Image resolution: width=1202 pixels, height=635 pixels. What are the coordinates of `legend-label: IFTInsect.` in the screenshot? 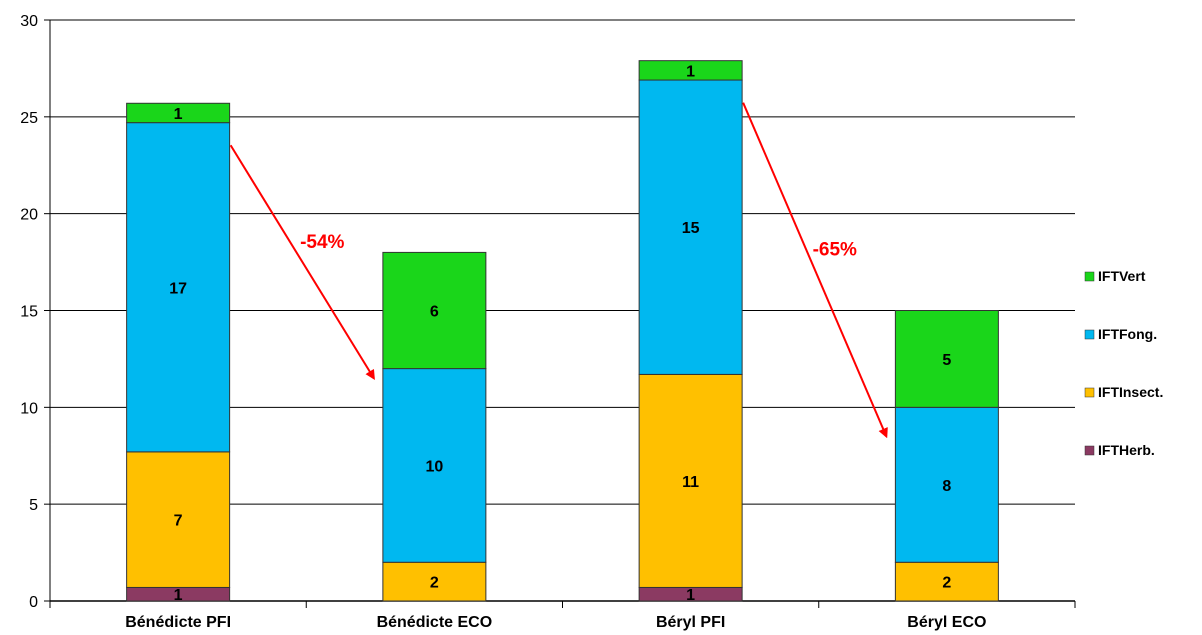 It's located at (1130, 392).